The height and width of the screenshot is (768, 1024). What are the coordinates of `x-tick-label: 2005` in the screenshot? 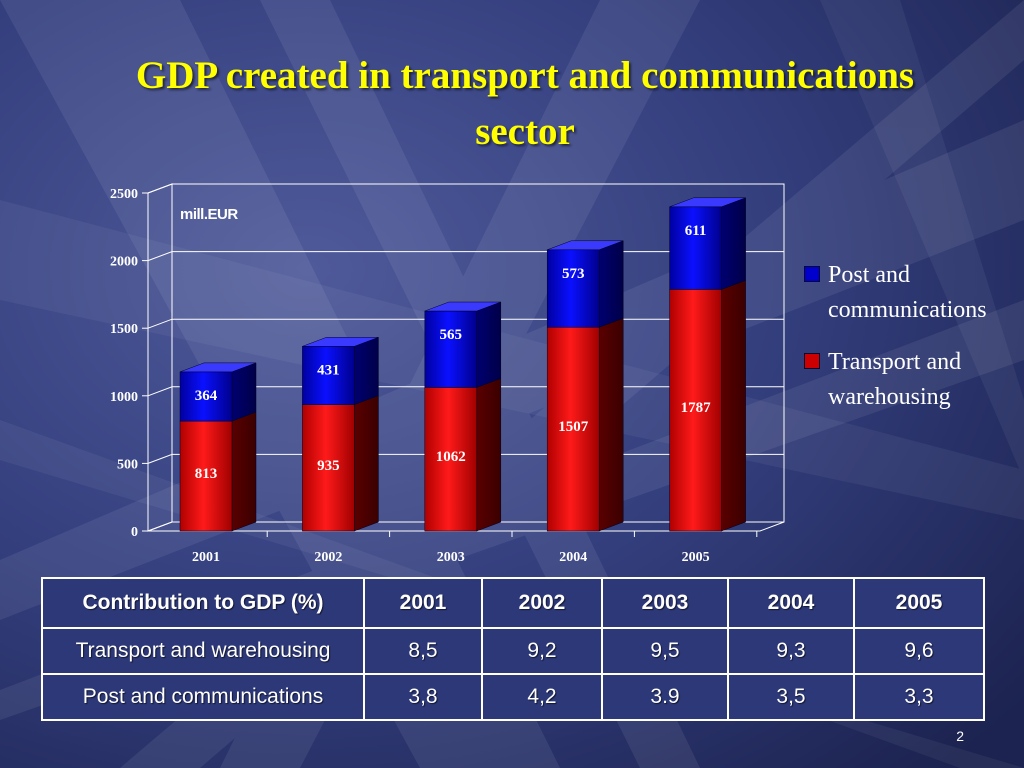 It's located at (696, 557).